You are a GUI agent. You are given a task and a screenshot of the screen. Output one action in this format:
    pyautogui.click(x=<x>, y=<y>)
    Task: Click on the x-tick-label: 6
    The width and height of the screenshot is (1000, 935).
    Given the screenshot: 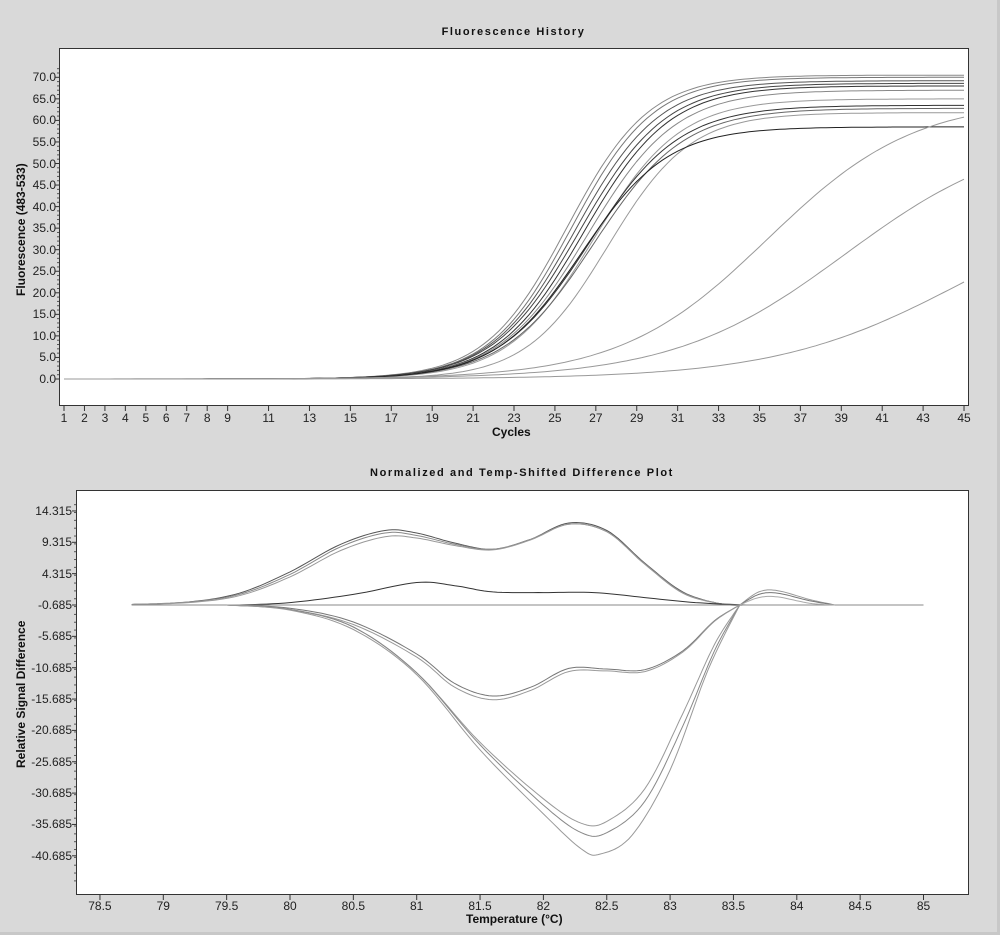 What is the action you would take?
    pyautogui.click(x=166, y=418)
    